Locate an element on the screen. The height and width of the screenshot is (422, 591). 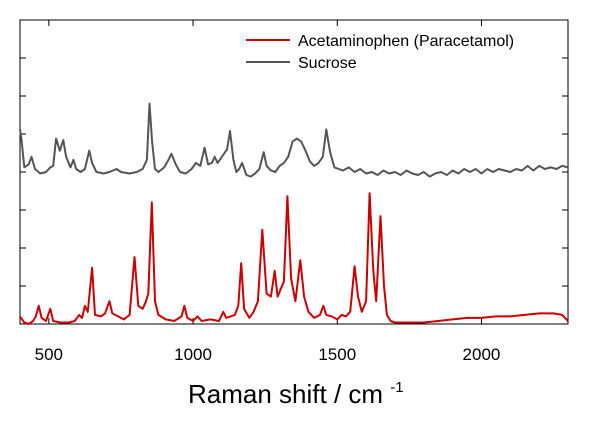
legend-label-sucrose: Sucrose is located at coordinates (327, 63).